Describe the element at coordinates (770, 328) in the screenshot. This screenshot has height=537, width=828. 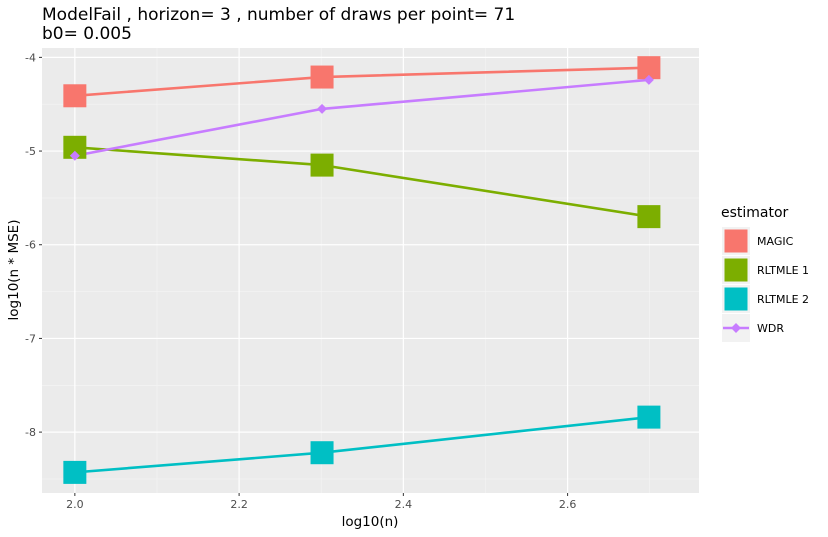
I see `legend-label-wdr: WDR` at that location.